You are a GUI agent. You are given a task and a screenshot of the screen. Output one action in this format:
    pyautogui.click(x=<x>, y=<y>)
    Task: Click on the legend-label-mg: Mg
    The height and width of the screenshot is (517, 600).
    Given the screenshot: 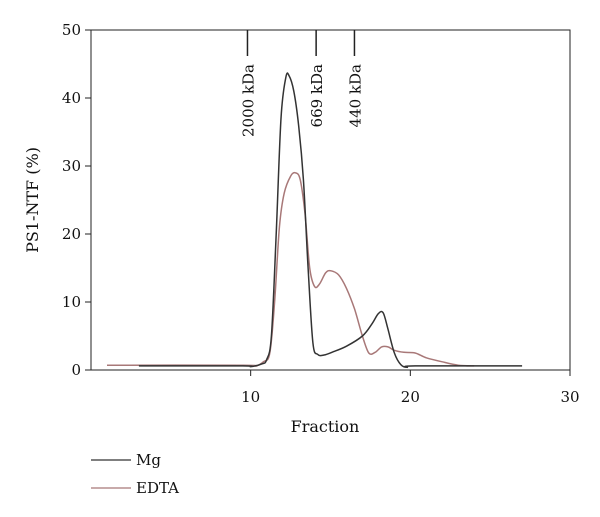 What is the action you would take?
    pyautogui.click(x=148, y=460)
    